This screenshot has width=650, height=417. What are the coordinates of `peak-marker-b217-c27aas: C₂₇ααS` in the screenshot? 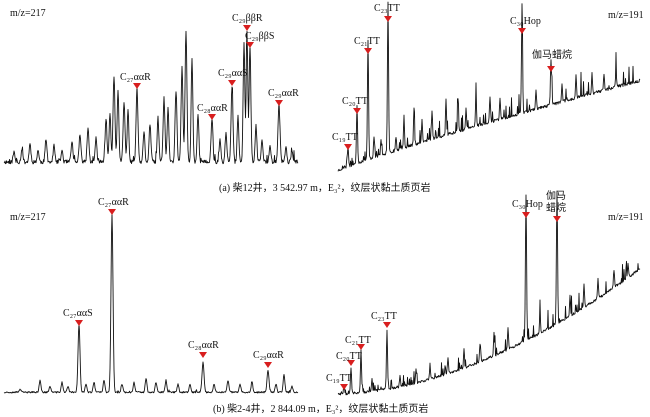 It's located at (78, 317).